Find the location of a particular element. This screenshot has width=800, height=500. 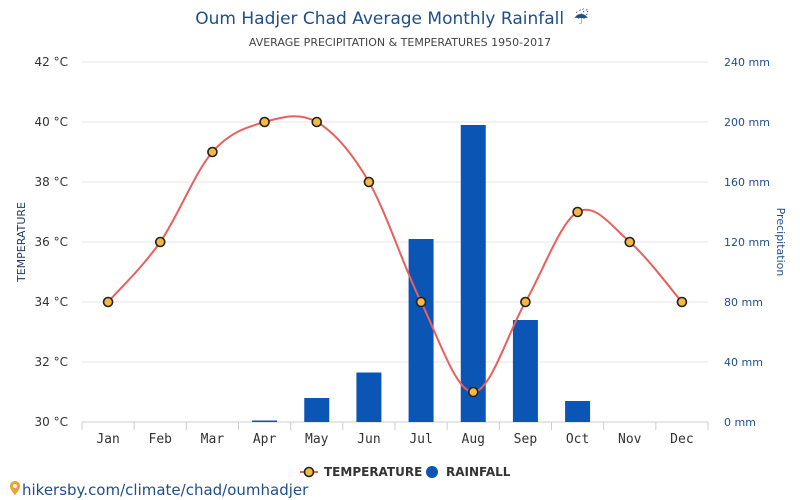

y-tick-label-right: 40 mm is located at coordinates (743, 362).